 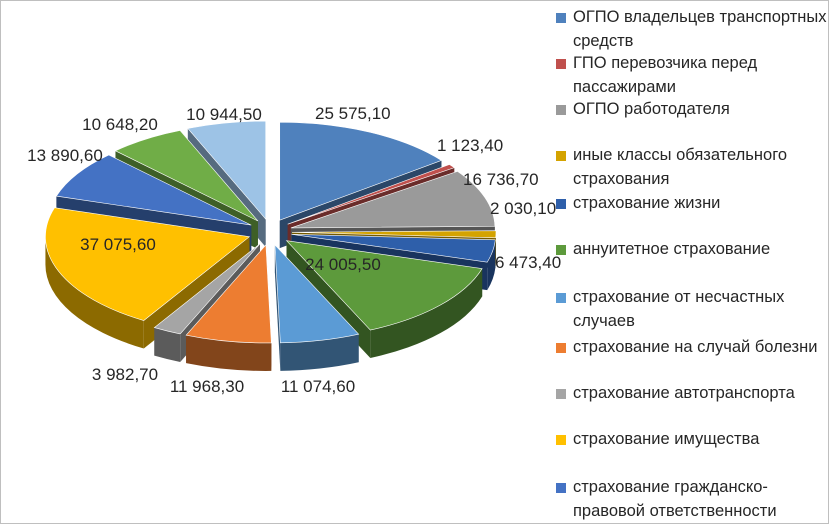 I want to click on legend-label: страхование на случай болезни, so click(x=695, y=347).